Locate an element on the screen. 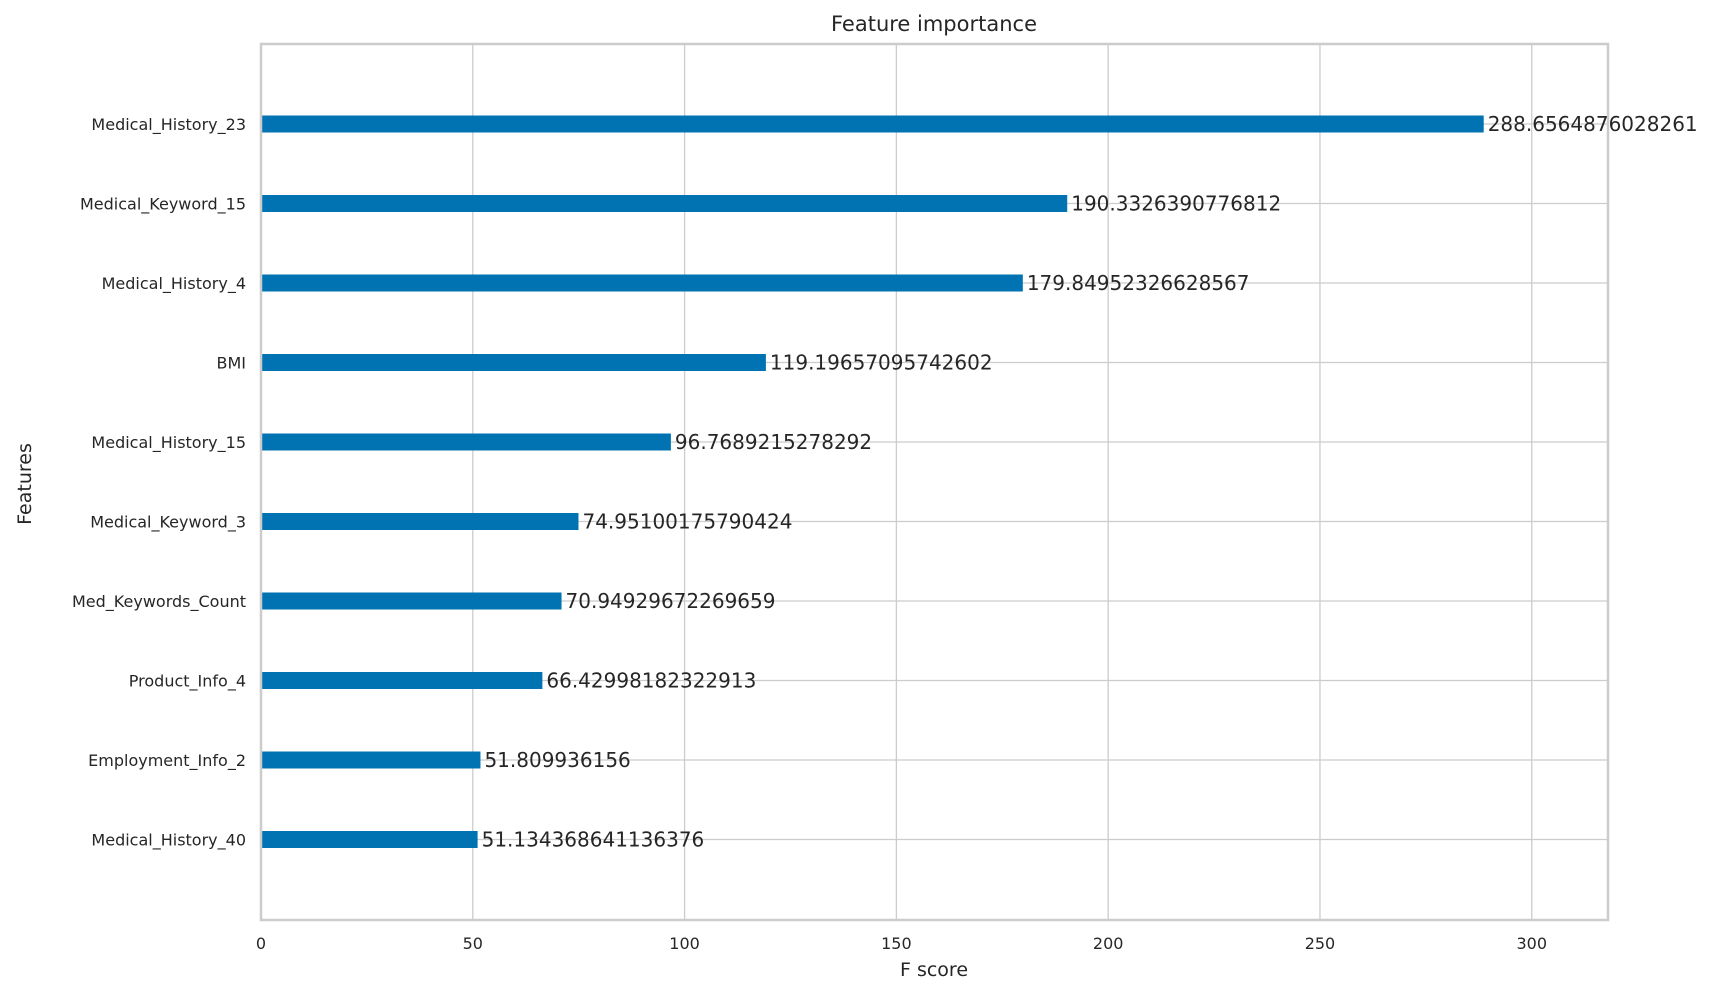 This screenshot has height=989, width=1715. y-tick-label: Medical_Keyword_15 is located at coordinates (163, 205).